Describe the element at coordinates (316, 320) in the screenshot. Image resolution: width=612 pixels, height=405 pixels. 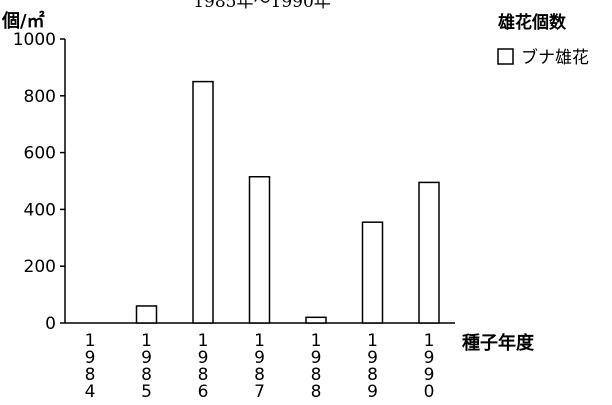
I see `bar-1988` at that location.